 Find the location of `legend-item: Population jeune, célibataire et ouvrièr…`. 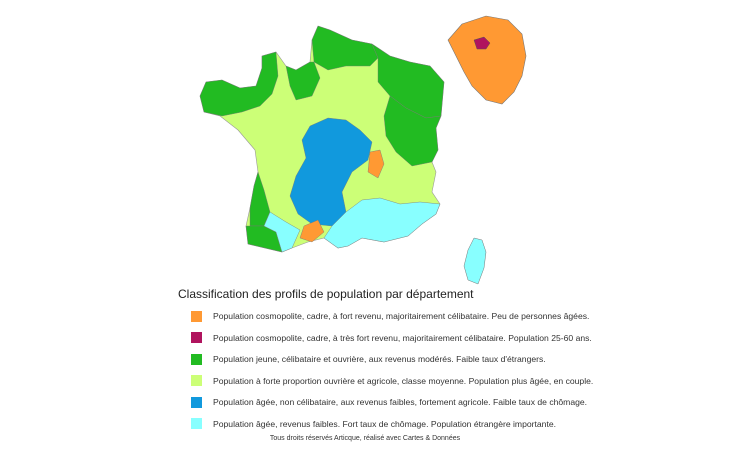

legend-item: Population jeune, célibataire et ouvrièr… is located at coordinates (392, 359).